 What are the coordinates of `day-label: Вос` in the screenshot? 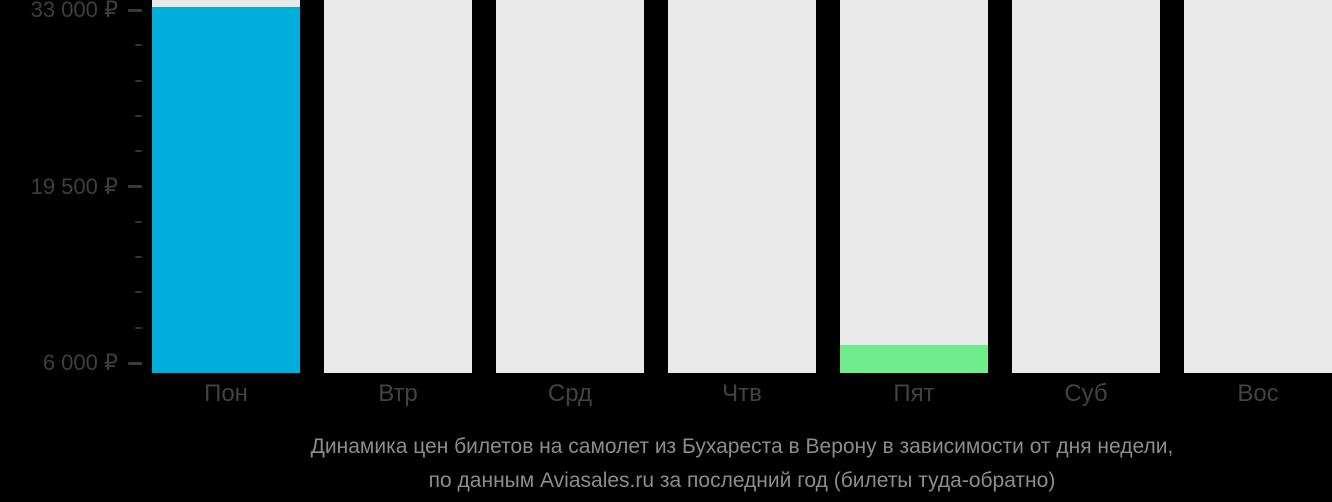 It's located at (1258, 393).